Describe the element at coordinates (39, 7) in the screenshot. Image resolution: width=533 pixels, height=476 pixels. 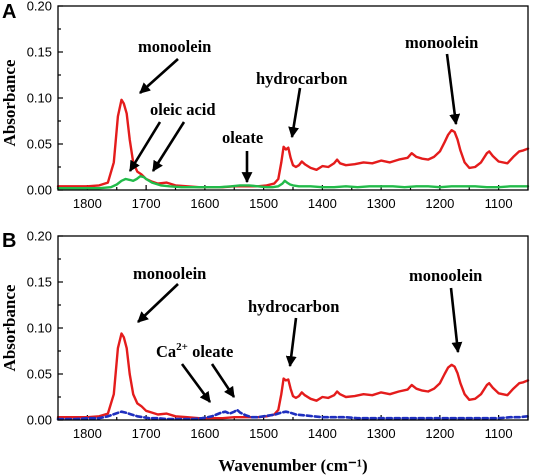
I see `y-tick-label-a-4: 0.20` at that location.